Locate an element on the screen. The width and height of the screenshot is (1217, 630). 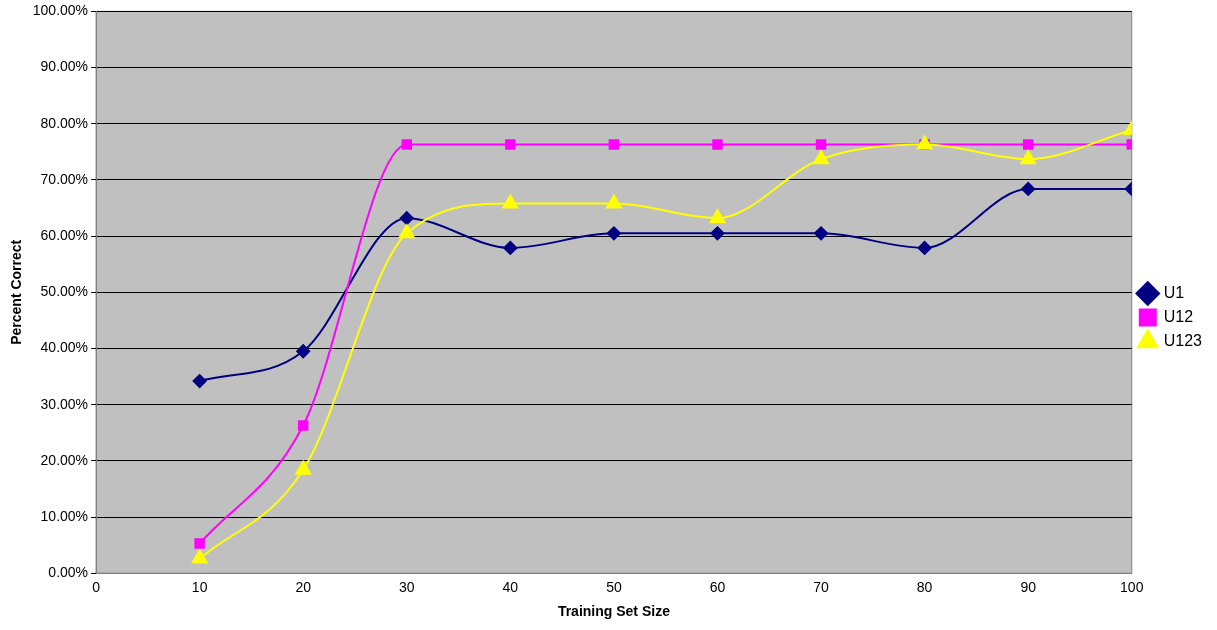
x-axis-title: Training Set Size is located at coordinates (614, 611).